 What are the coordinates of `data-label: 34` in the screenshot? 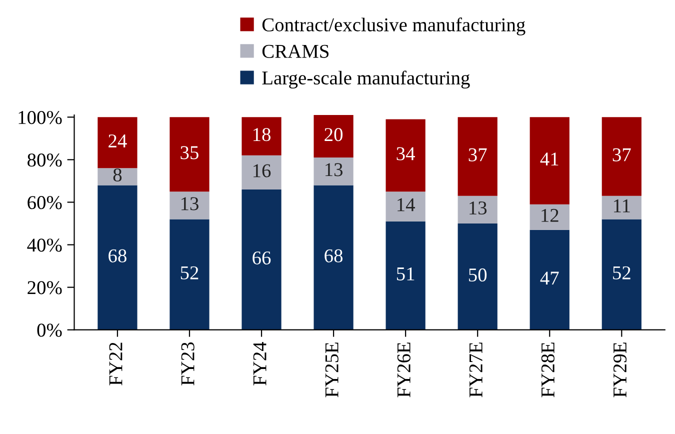 It's located at (405, 153).